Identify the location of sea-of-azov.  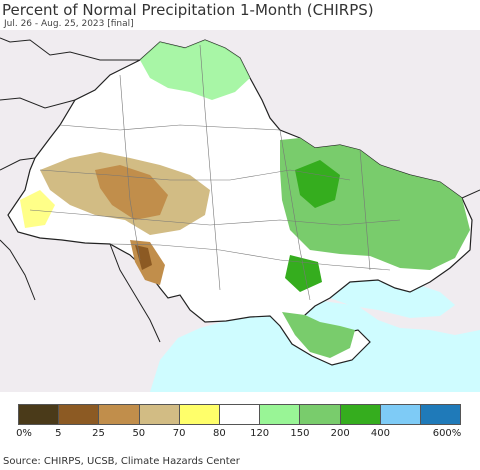
(392, 298).